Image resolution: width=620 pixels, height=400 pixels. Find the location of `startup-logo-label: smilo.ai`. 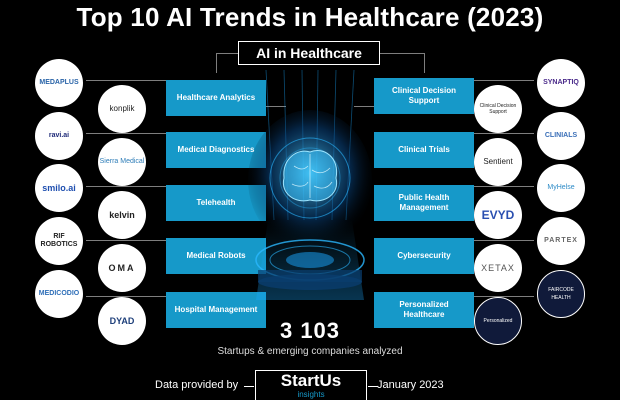

startup-logo-label: smilo.ai is located at coordinates (59, 188).